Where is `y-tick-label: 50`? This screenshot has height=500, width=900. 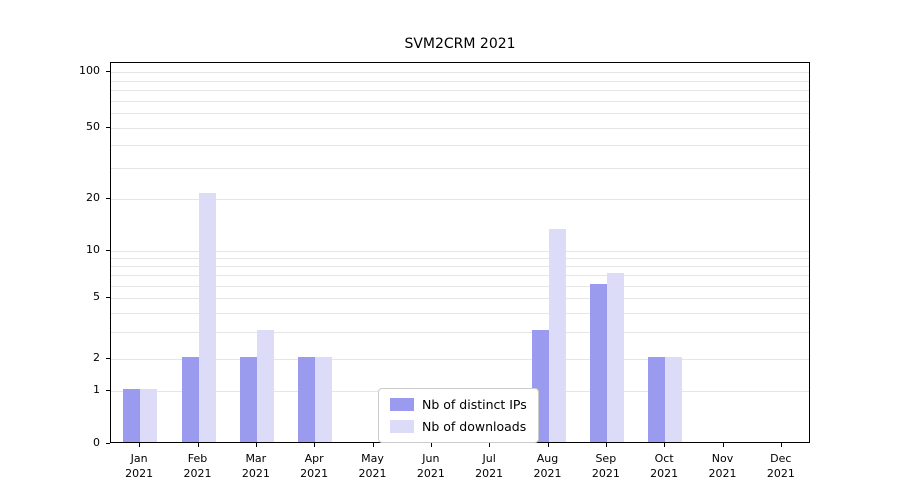
y-tick-label: 50 is located at coordinates (93, 127).